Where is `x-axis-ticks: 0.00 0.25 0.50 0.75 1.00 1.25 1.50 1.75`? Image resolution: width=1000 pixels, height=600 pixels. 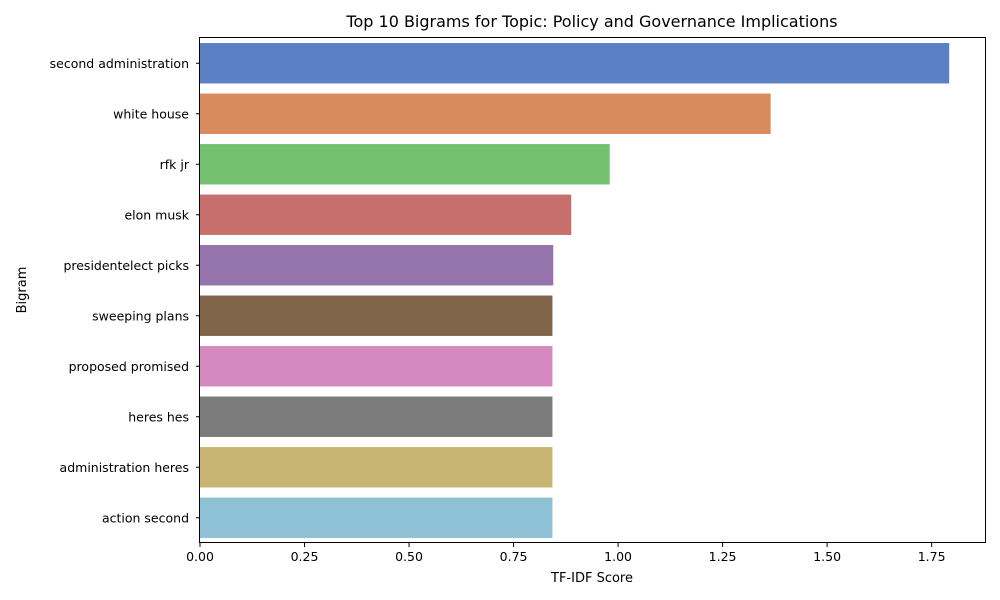
x-axis-ticks: 0.00 0.25 0.50 0.75 1.00 1.25 1.50 1.75 is located at coordinates (566, 553).